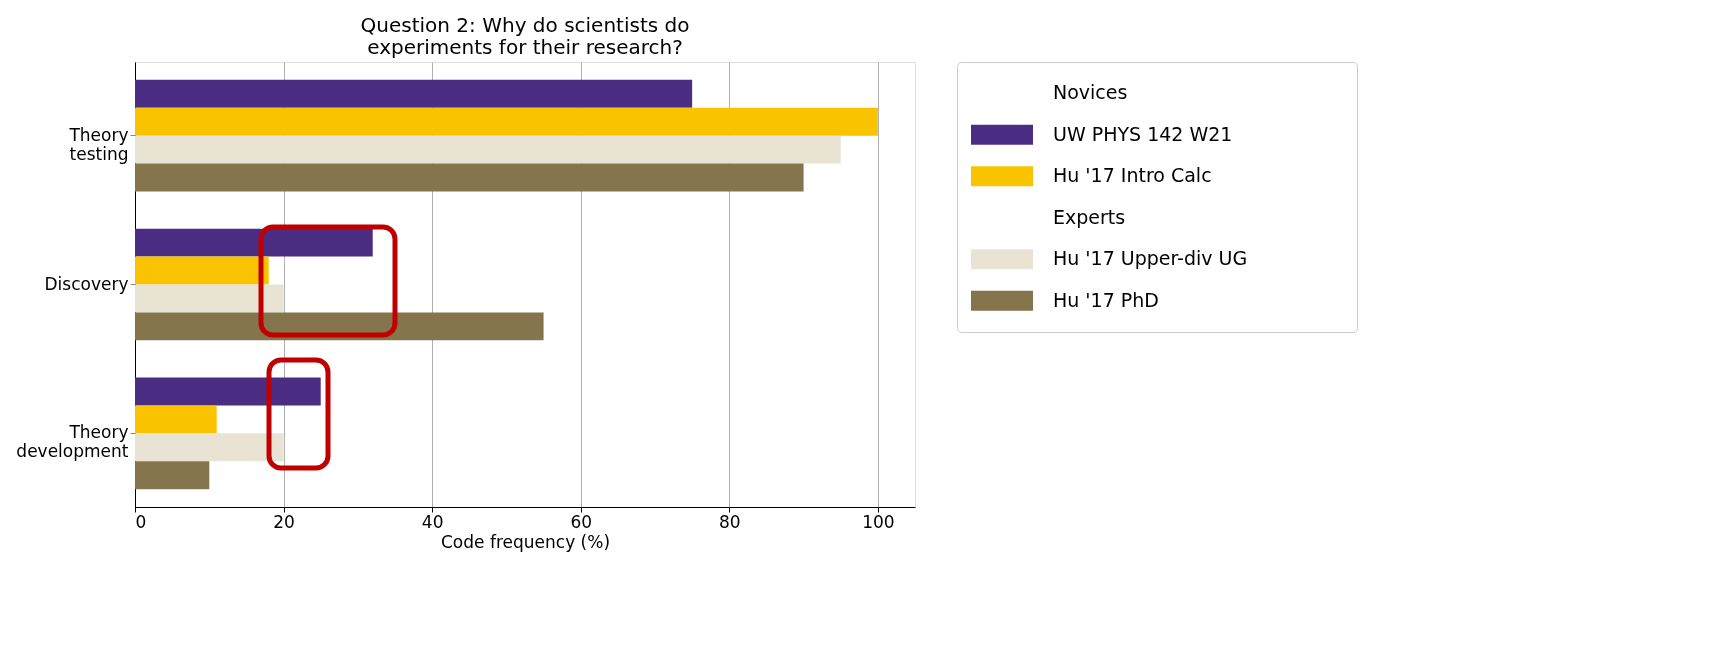 The image size is (1723, 668). What do you see at coordinates (1132, 175) in the screenshot?
I see `legend-label: Hu '17 Intro Calc` at bounding box center [1132, 175].